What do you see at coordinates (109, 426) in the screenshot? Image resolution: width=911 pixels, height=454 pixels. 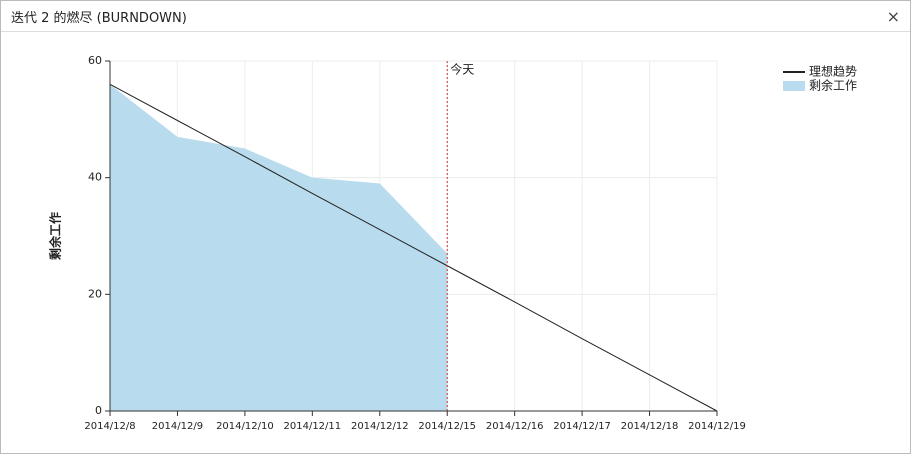 I see `x-tick-label: 2014/12/8` at bounding box center [109, 426].